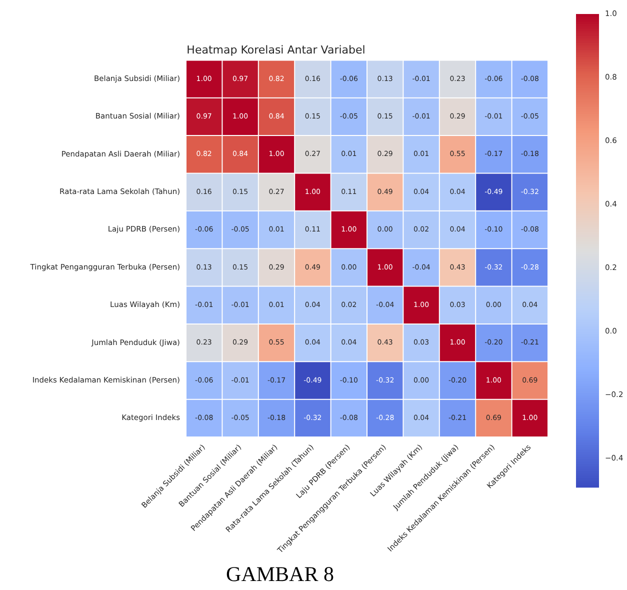  Describe the element at coordinates (280, 574) in the screenshot. I see `text: GAMBAR 8` at that location.